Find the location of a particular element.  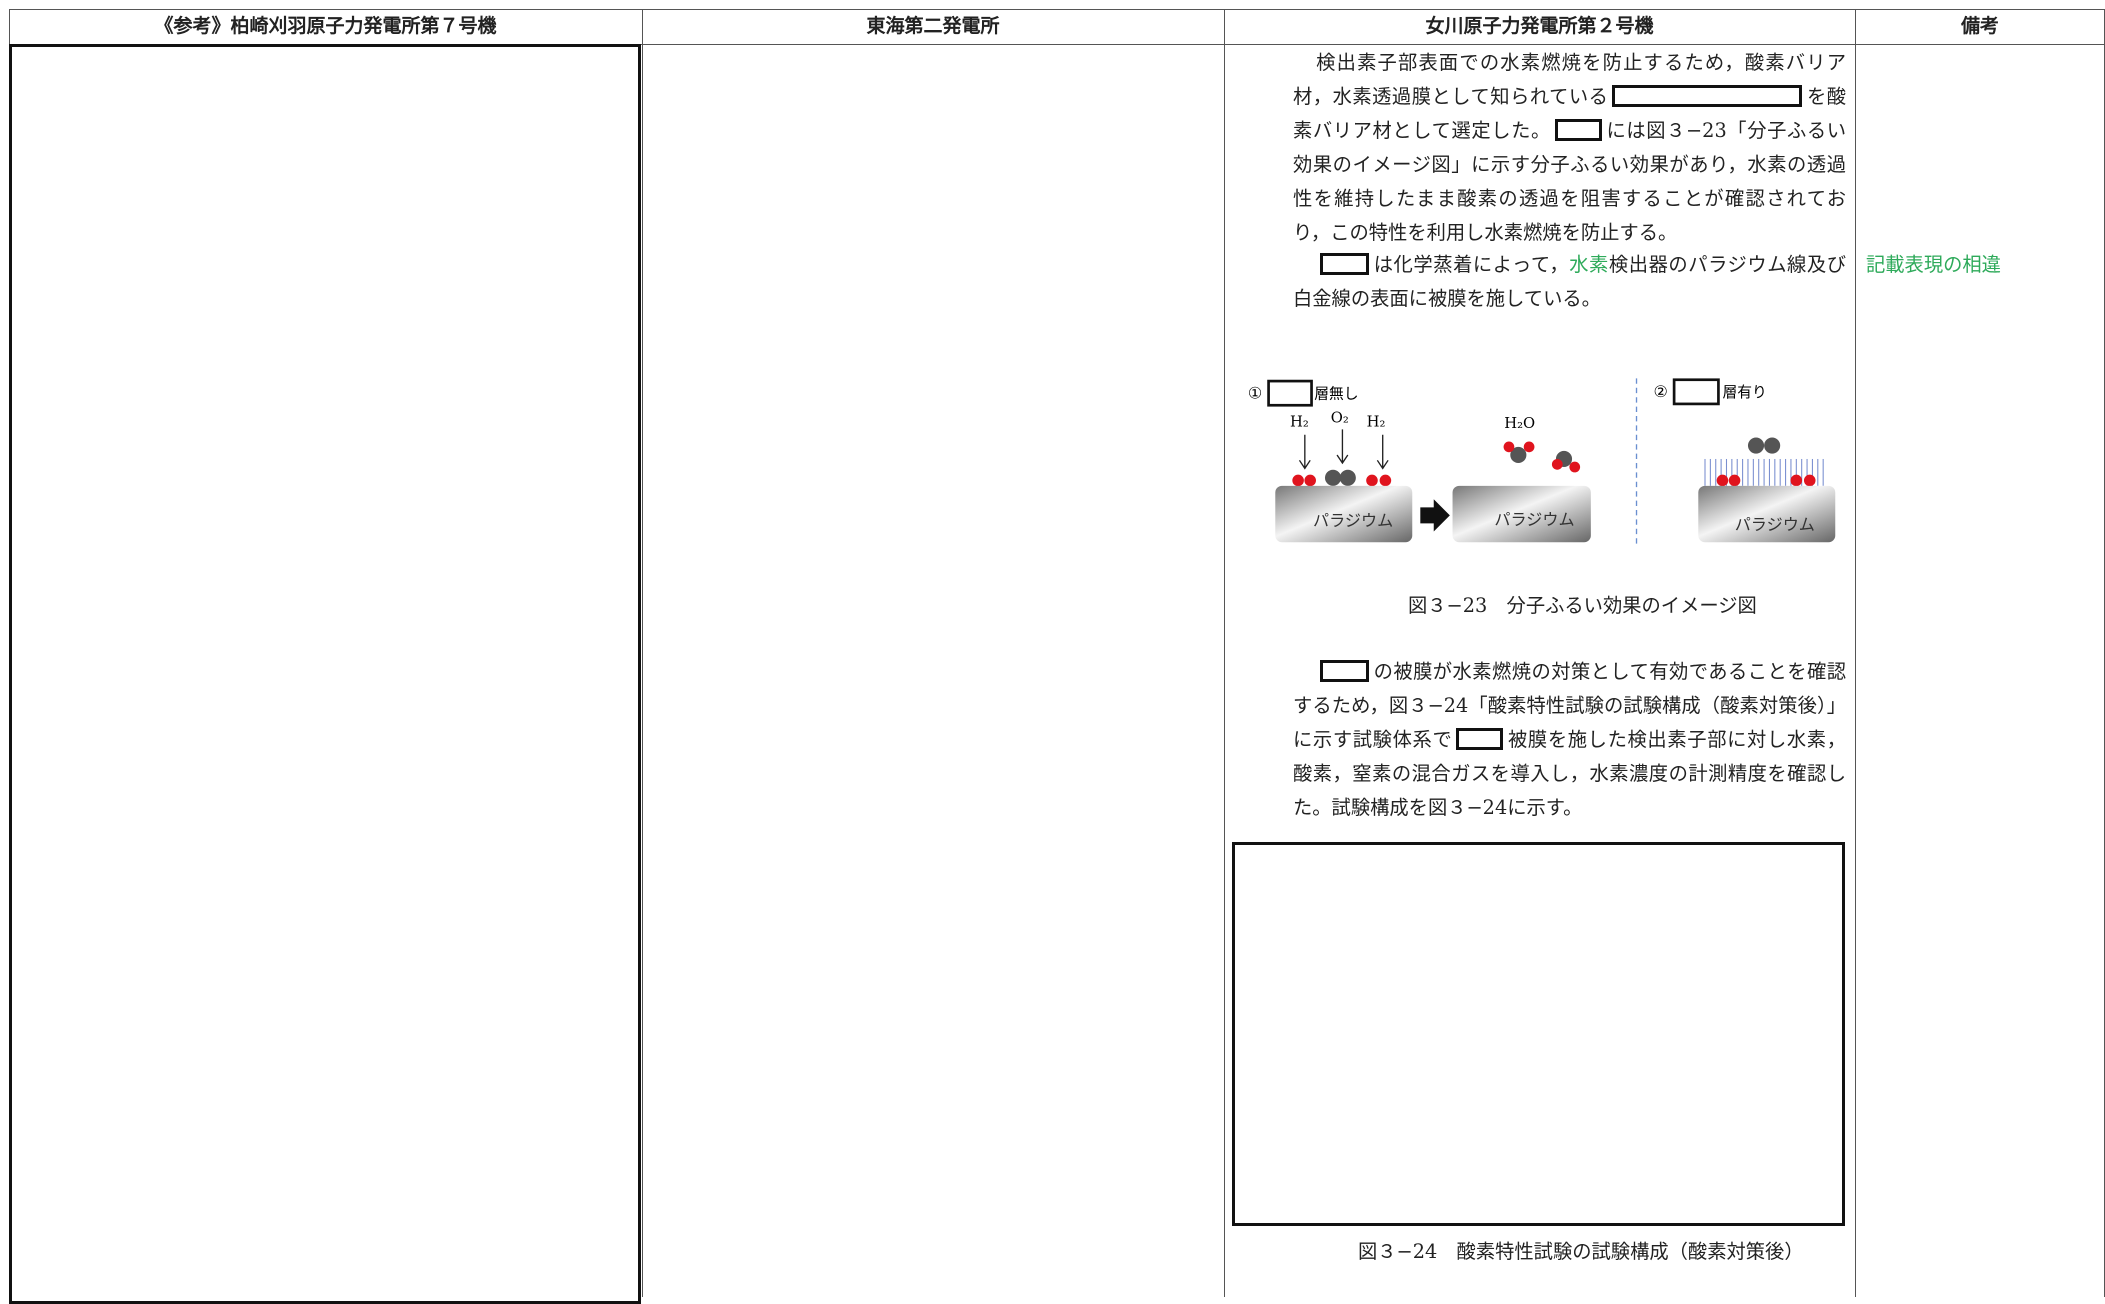

label: 層無し is located at coordinates (1336, 394).